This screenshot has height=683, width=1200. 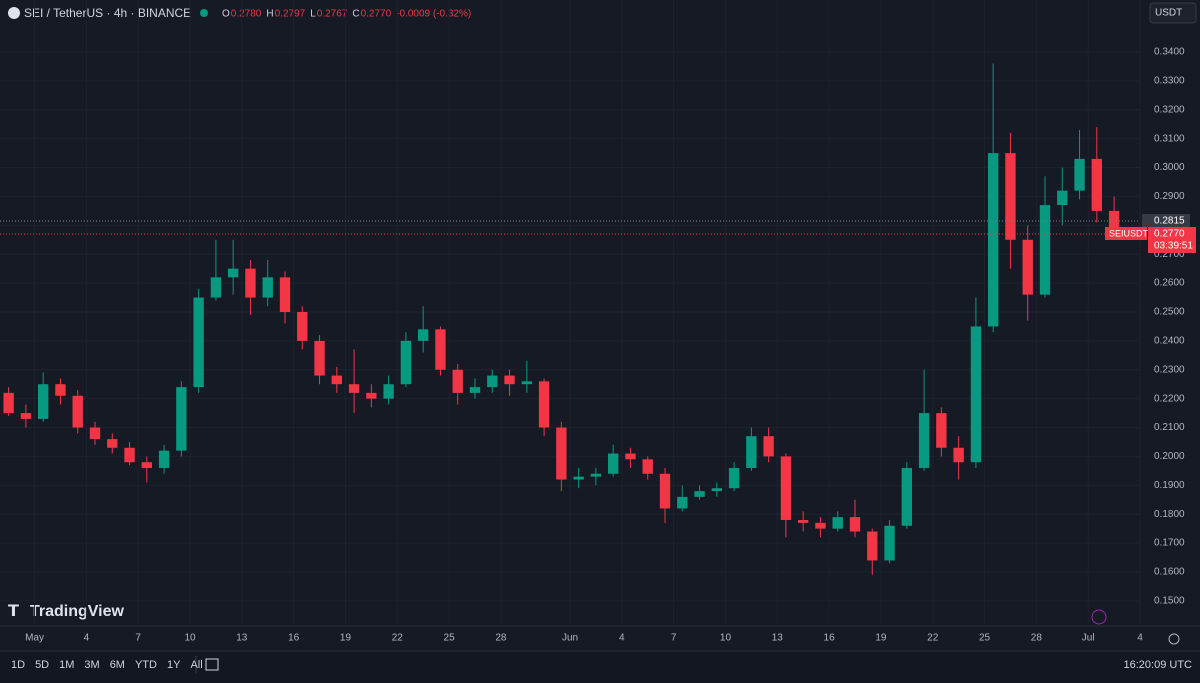 What do you see at coordinates (1174, 639) in the screenshot?
I see `settings-icon` at bounding box center [1174, 639].